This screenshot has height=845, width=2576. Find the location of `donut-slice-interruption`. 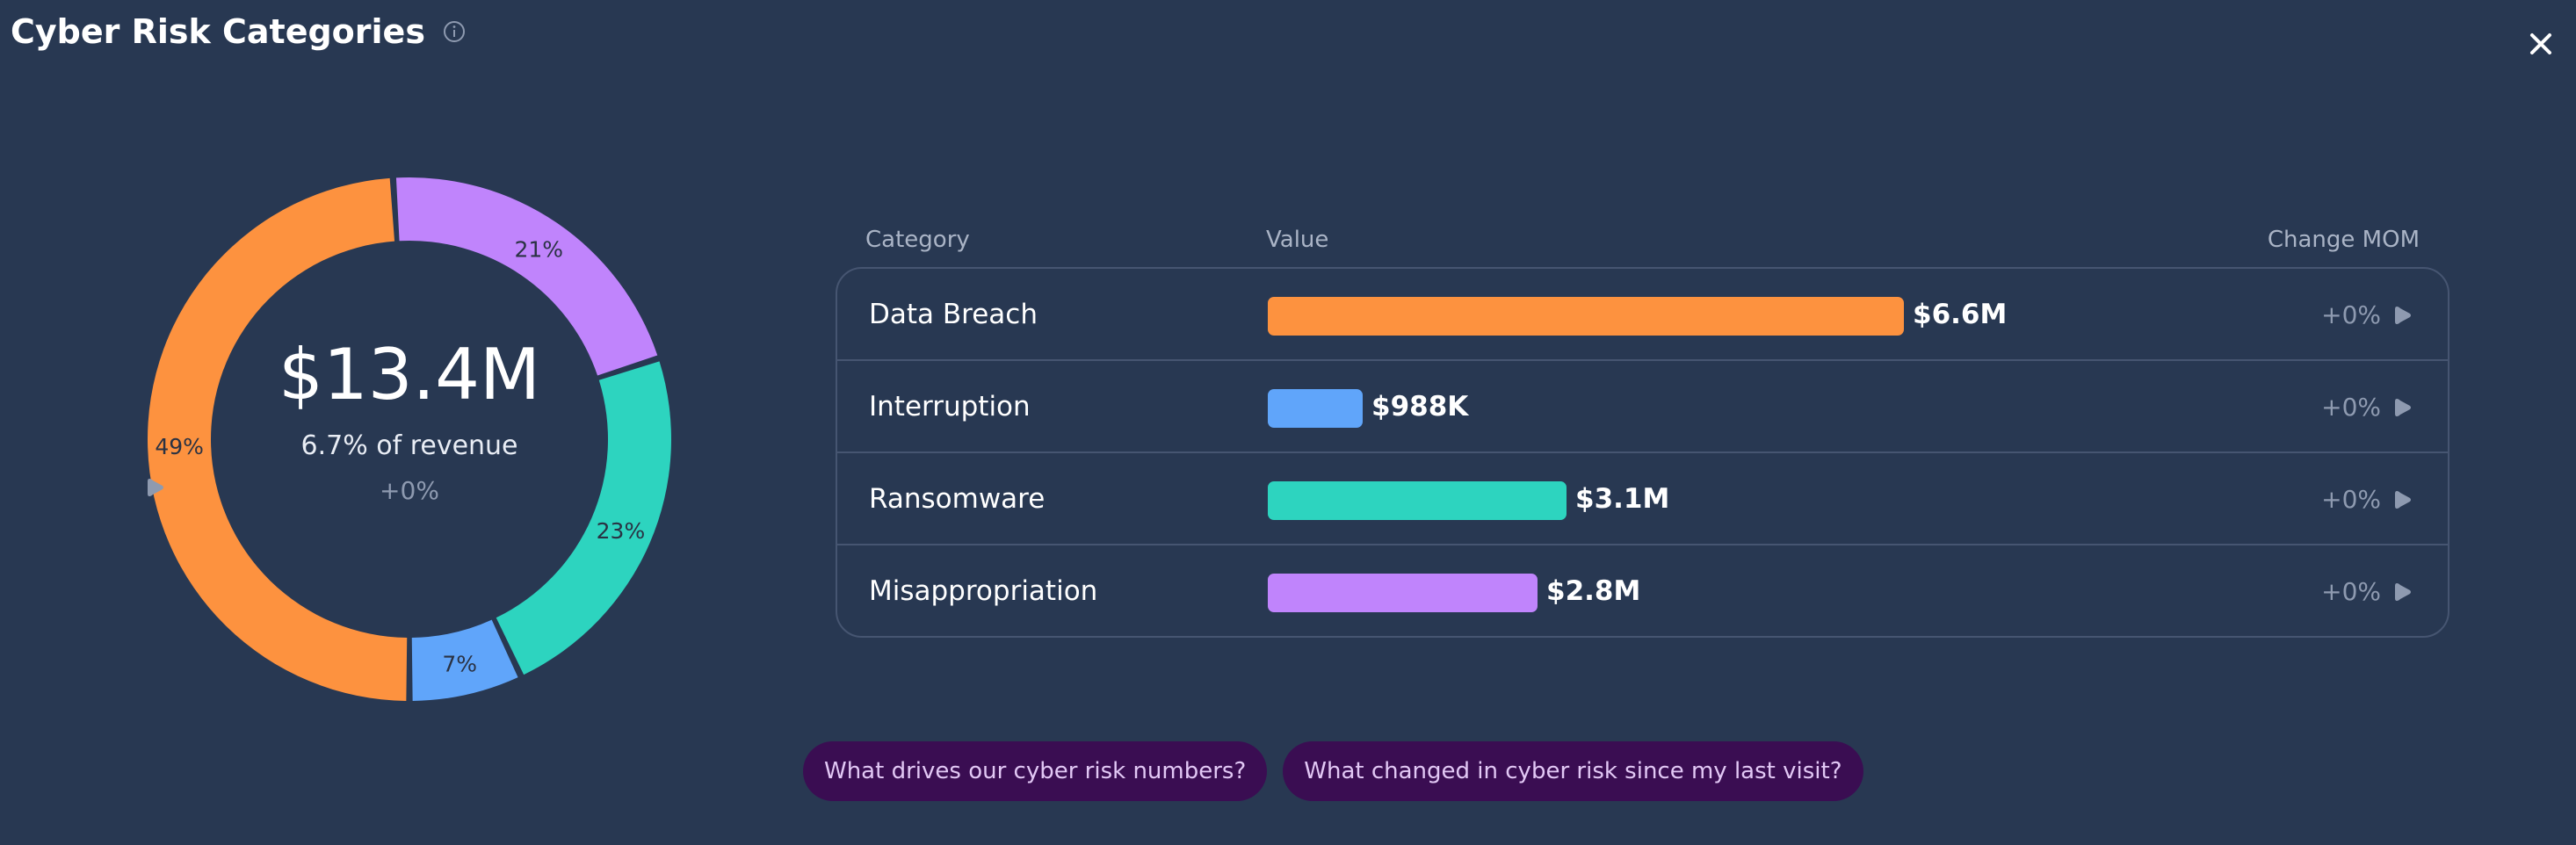

donut-slice-interruption is located at coordinates (464, 660).